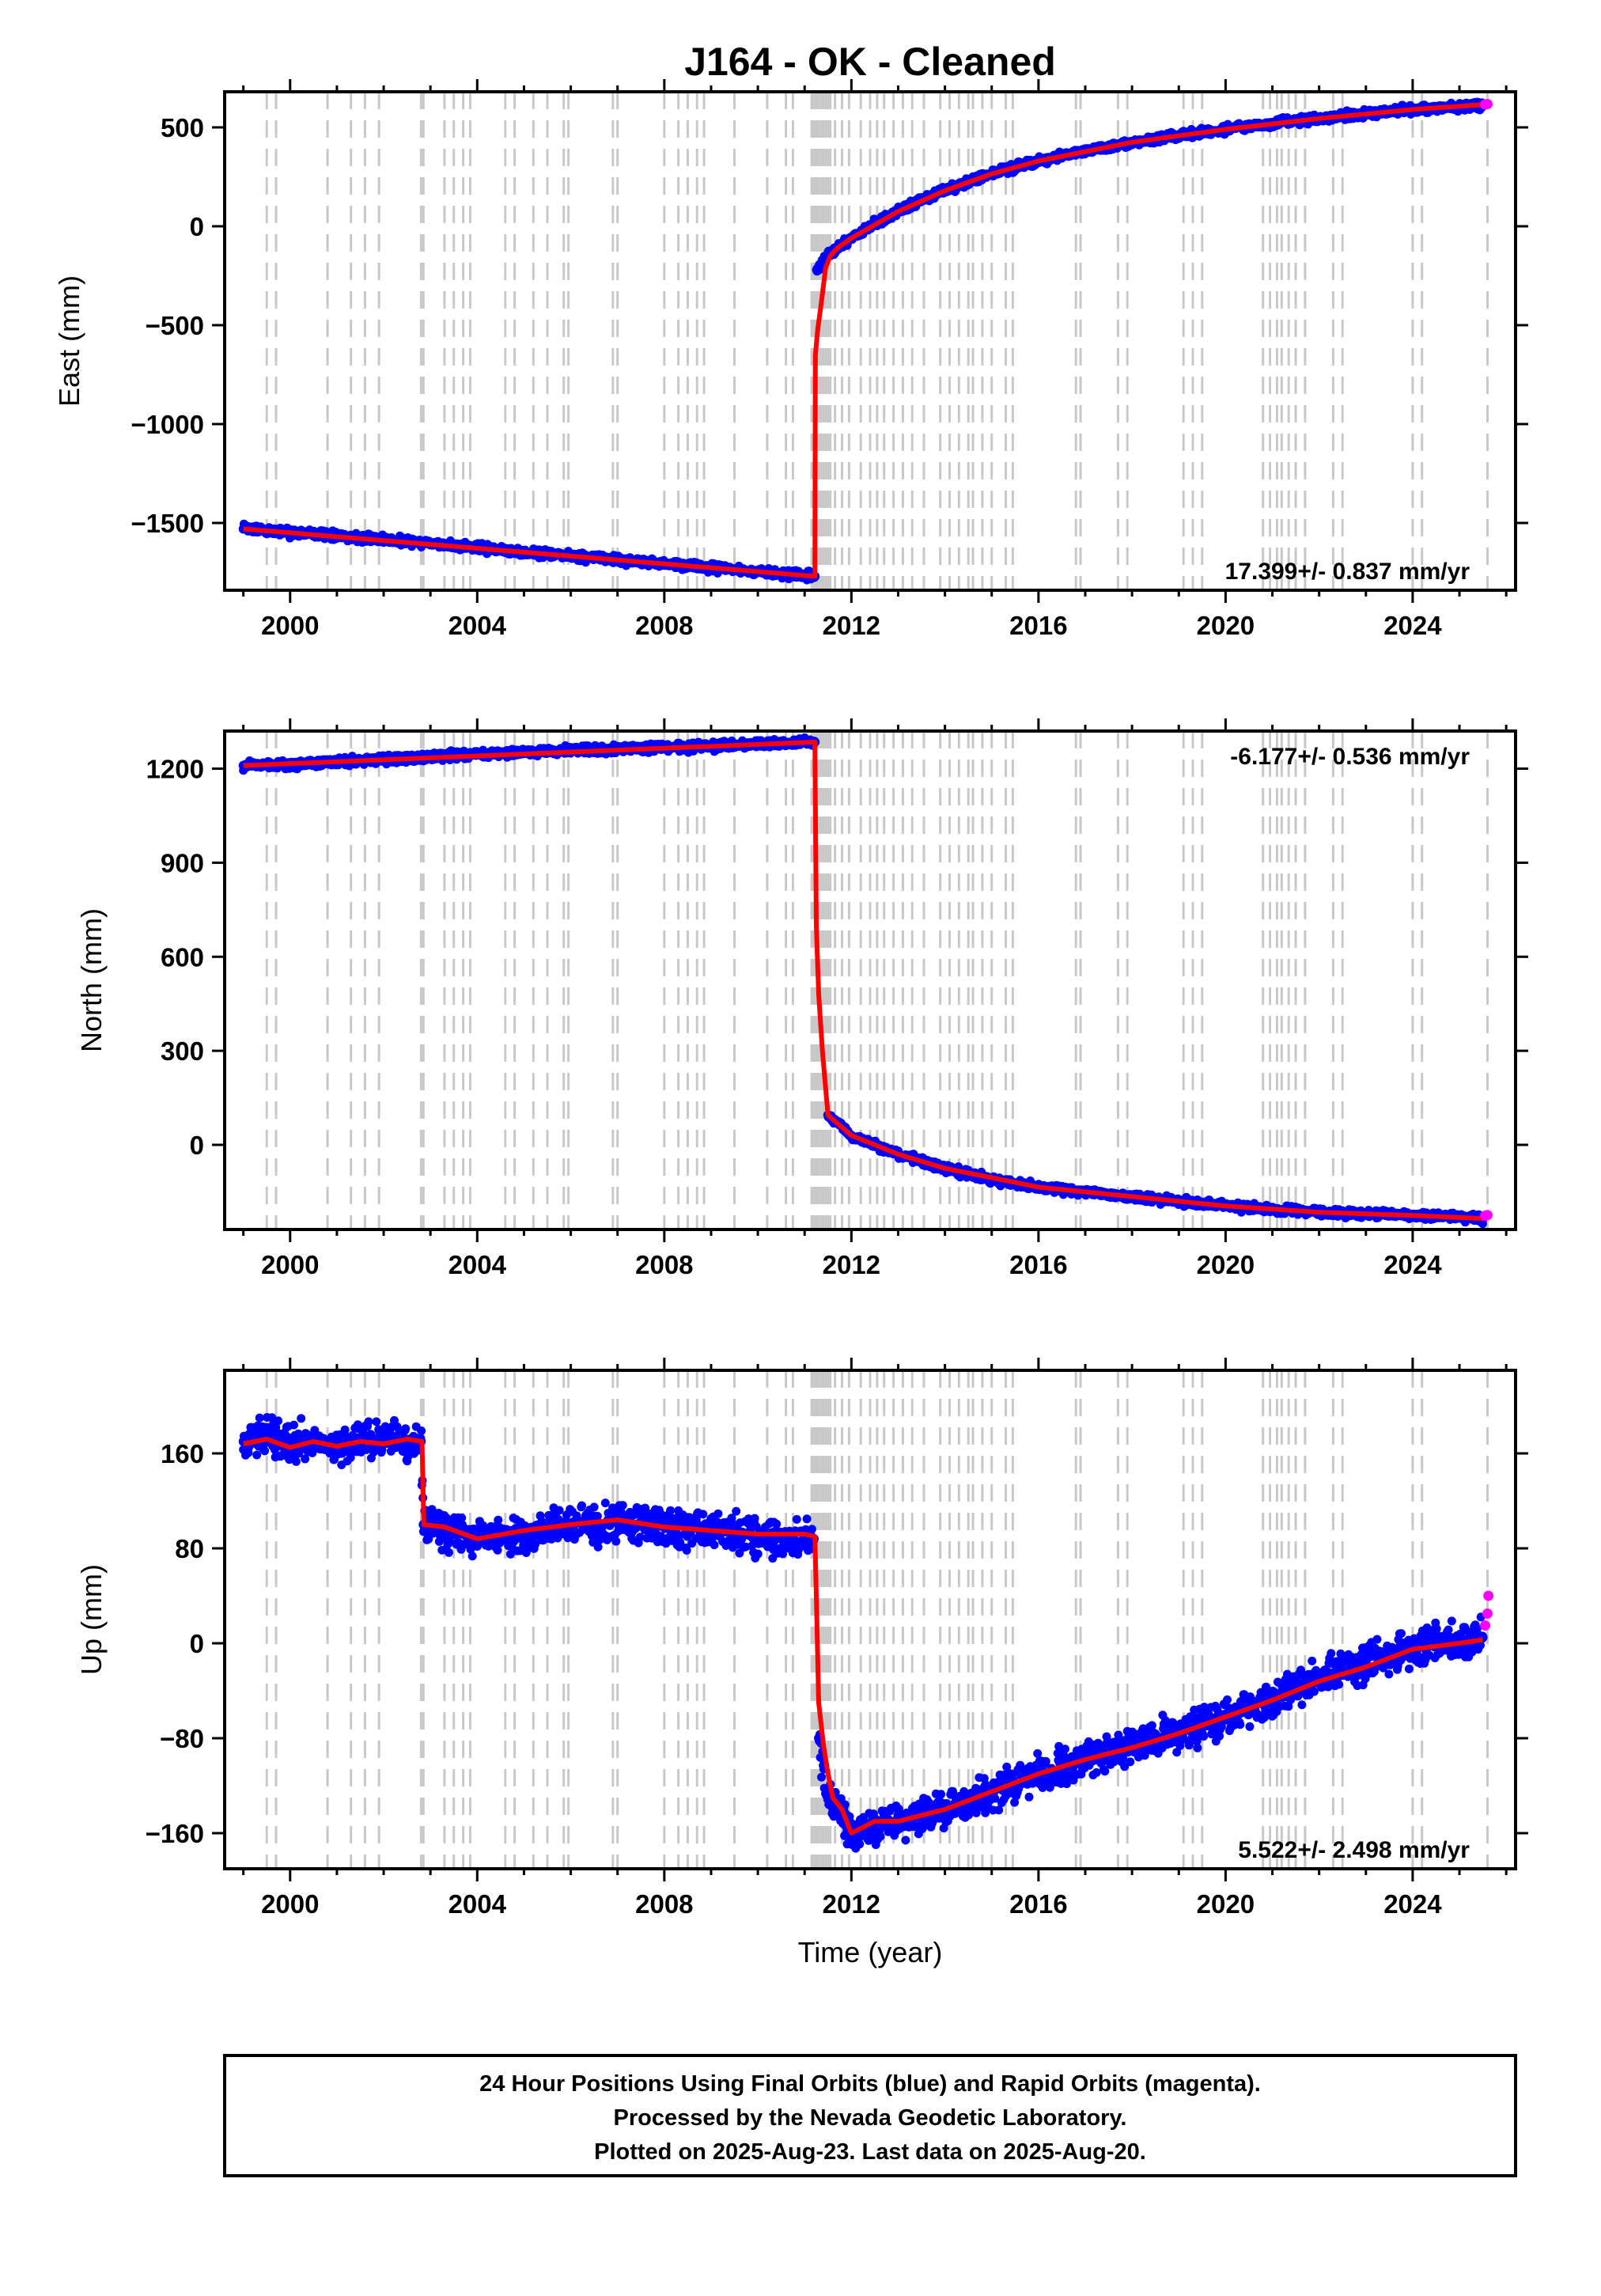  What do you see at coordinates (870, 62) in the screenshot?
I see `figure-title: J164 - OK - Cleaned` at bounding box center [870, 62].